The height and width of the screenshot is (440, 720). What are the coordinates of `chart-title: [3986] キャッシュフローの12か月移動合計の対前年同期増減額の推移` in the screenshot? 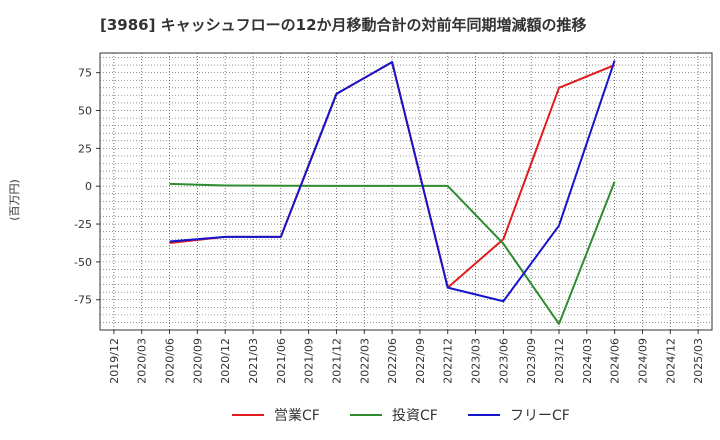 It's located at (343, 25).